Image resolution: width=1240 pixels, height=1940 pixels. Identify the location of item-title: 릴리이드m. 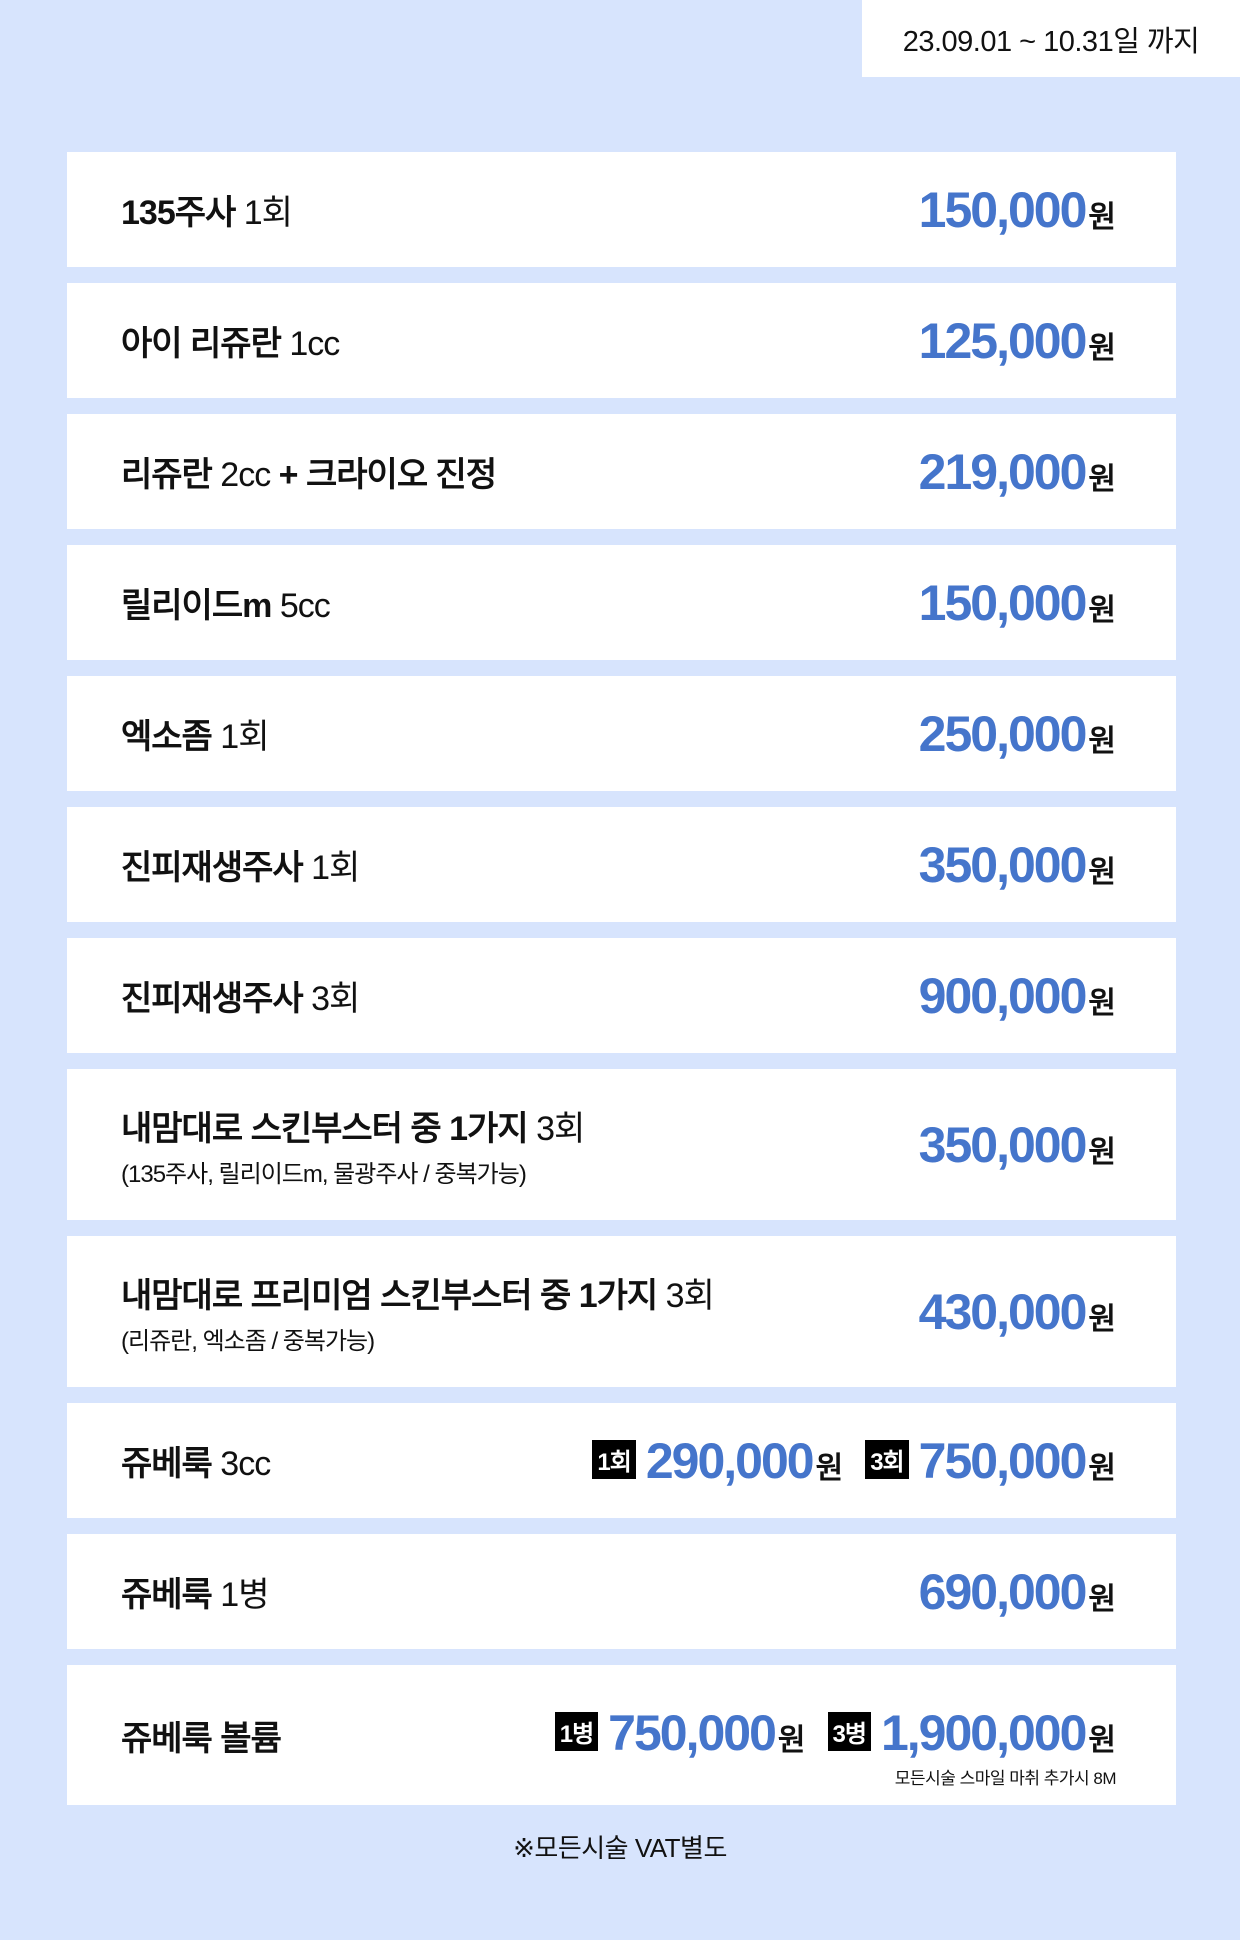
(196, 606).